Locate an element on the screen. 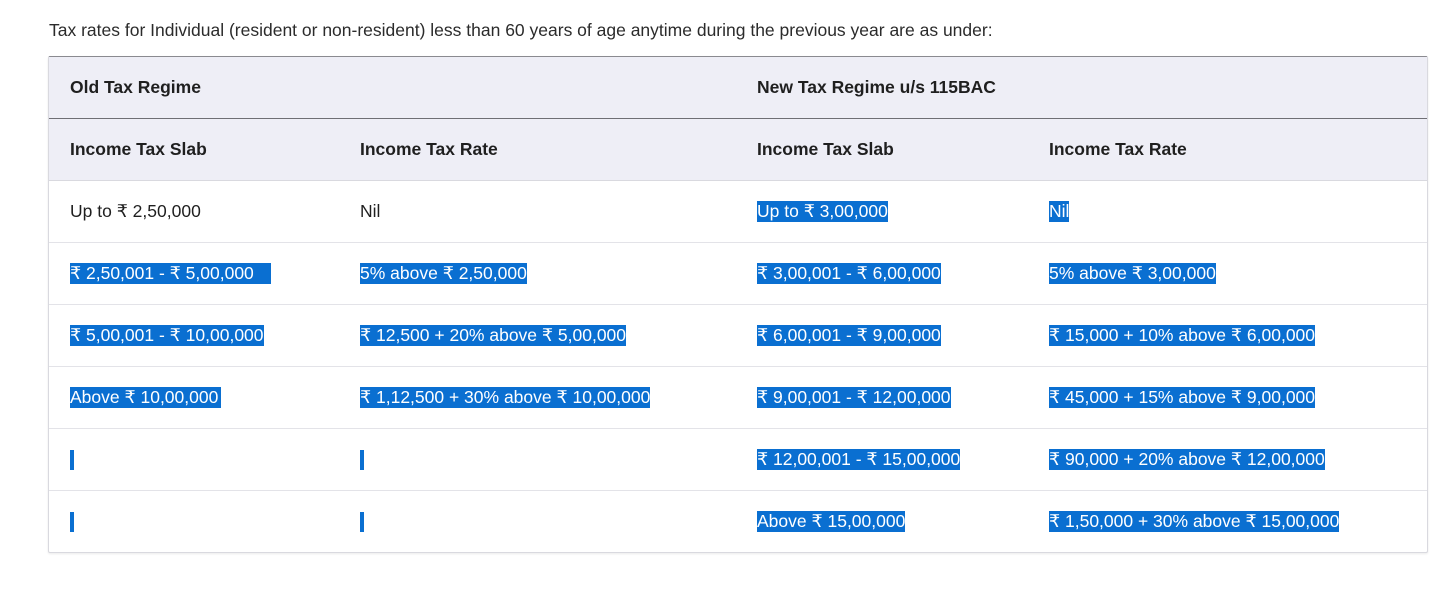  new-rate-cell: ₹ 15,000 + 10% above ₹ 6,00,000 is located at coordinates (1227, 335).